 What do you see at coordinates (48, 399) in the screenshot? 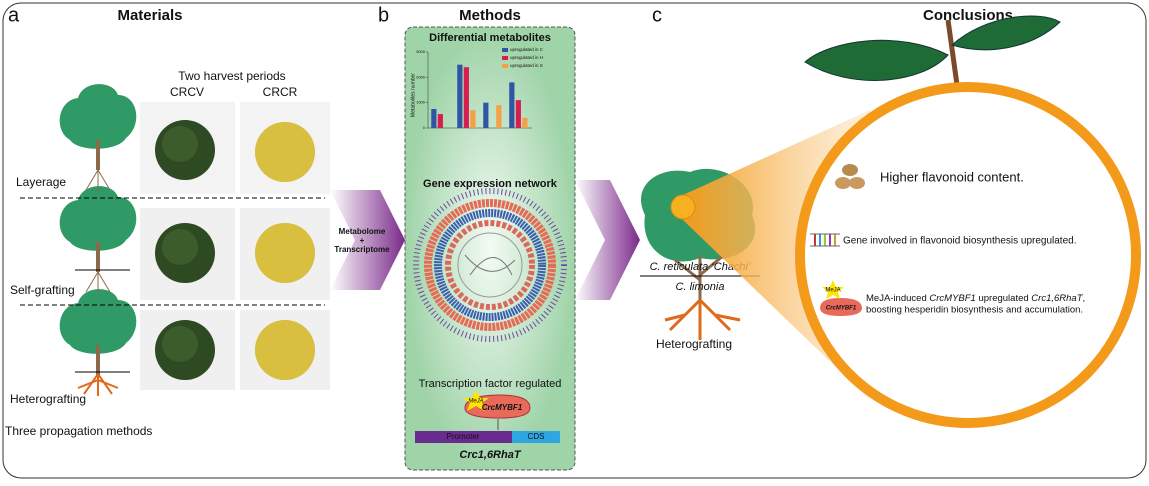
I see `row-label: Heterografting` at bounding box center [48, 399].